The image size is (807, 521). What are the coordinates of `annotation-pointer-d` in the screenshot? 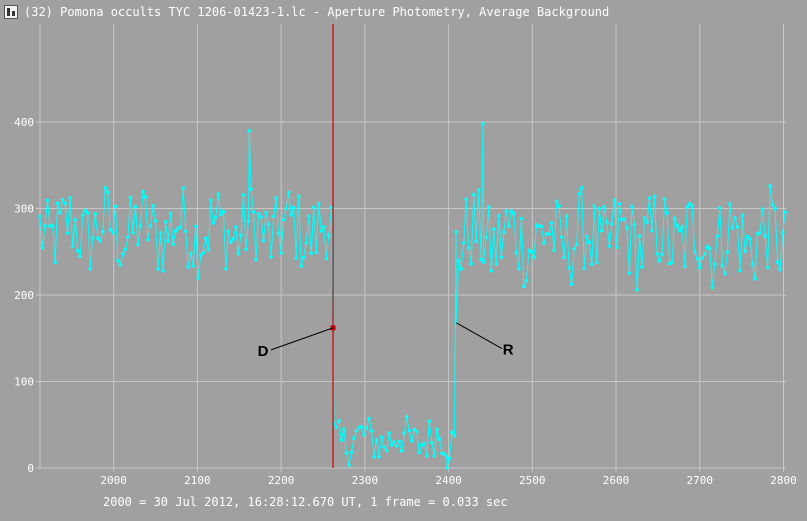 It's located at (302, 339).